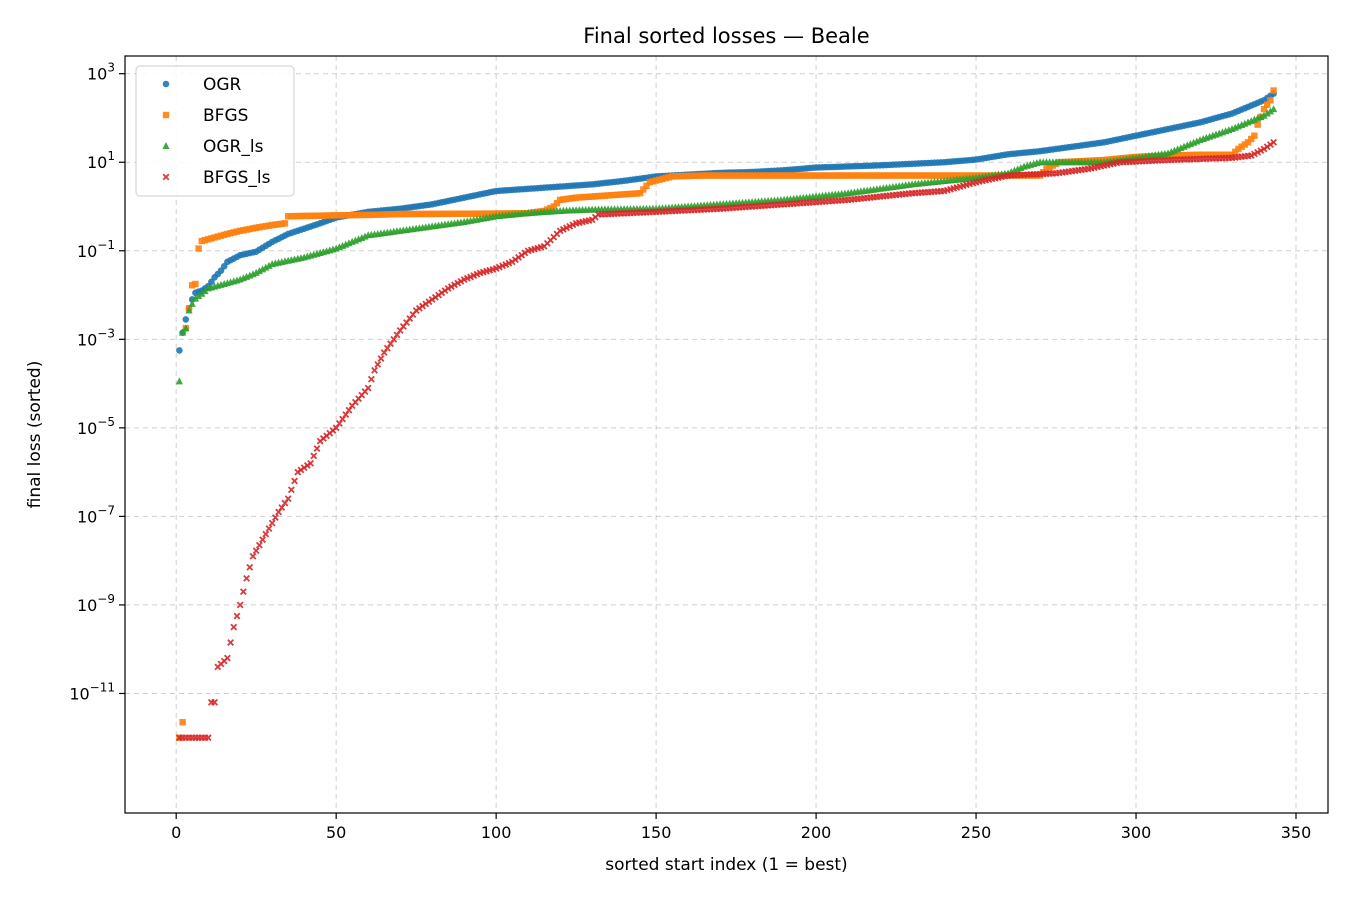 This screenshot has height=900, width=1350. Describe the element at coordinates (336, 832) in the screenshot. I see `x-tick-label: 50` at that location.